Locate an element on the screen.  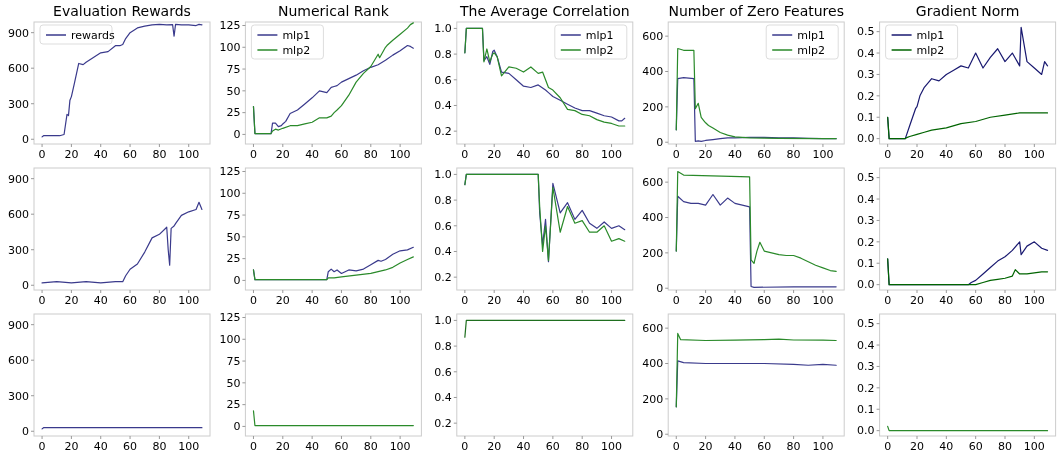
chart-title: Number of Zero Features is located at coordinates (756, 11).